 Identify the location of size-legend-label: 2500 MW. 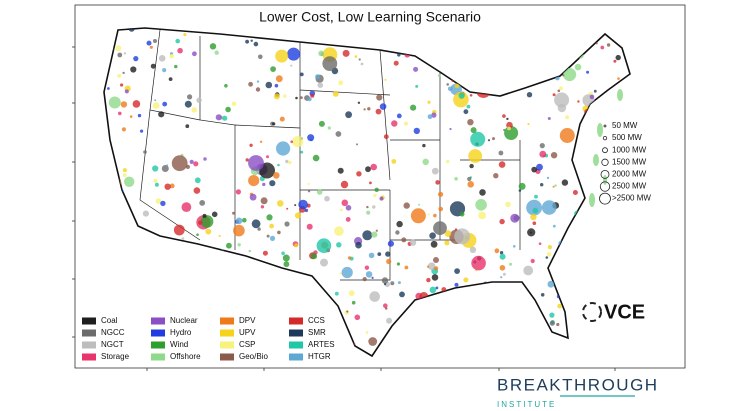
(629, 186).